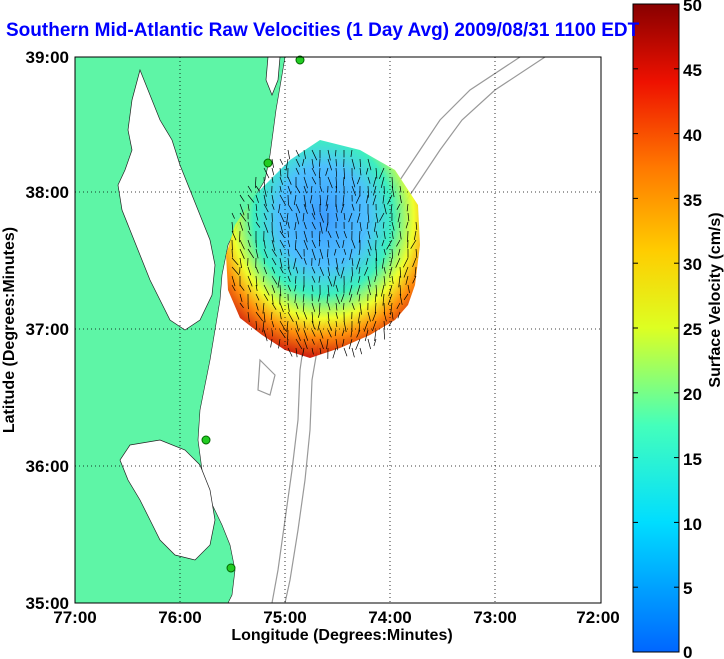 The image size is (724, 659). Describe the element at coordinates (47, 603) in the screenshot. I see `y-tick-label: 35:00` at that location.